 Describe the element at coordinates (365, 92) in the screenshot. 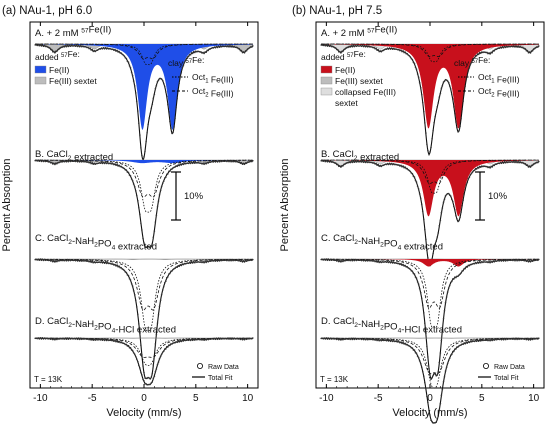

I see `legend-item-label: collapsed Fe(III)` at that location.